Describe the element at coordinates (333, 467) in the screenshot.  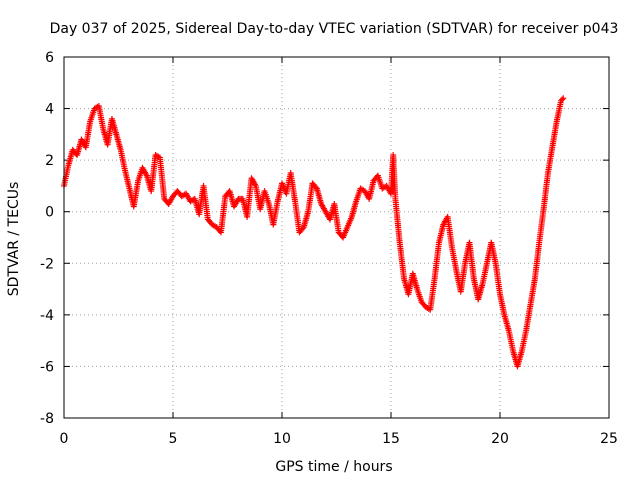
I see `x-axis-title: GPS time / hours` at that location.